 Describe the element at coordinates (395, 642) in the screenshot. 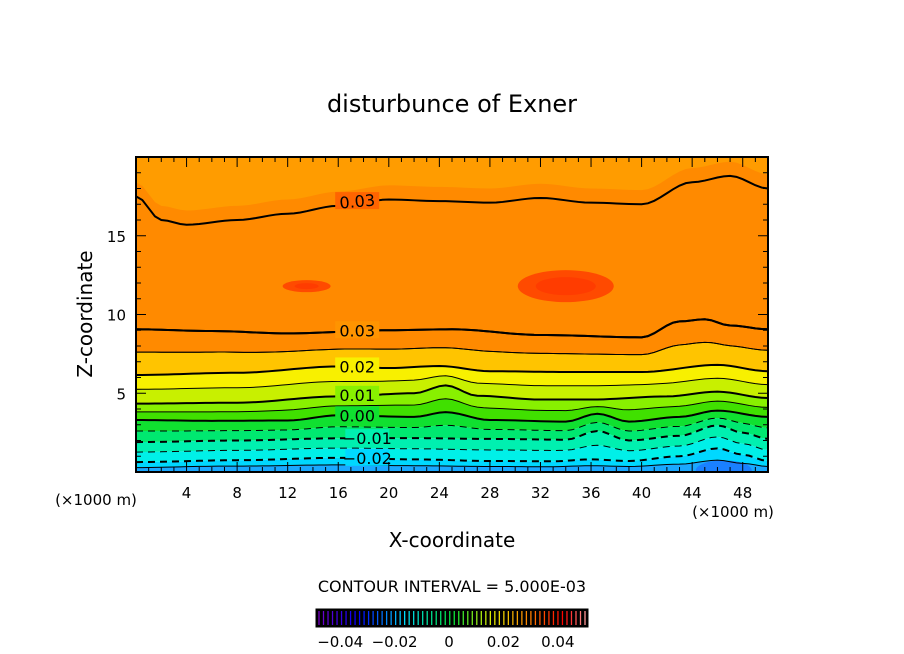

I see `colorbar-tick-label: −0.02` at that location.